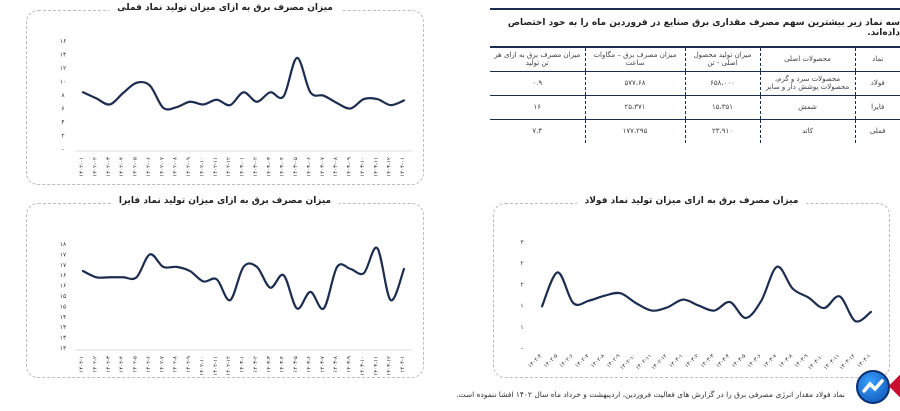 The height and width of the screenshot is (411, 900). Describe the element at coordinates (722, 130) in the screenshot. I see `cell: ۲۳،۹۱۰` at that location.